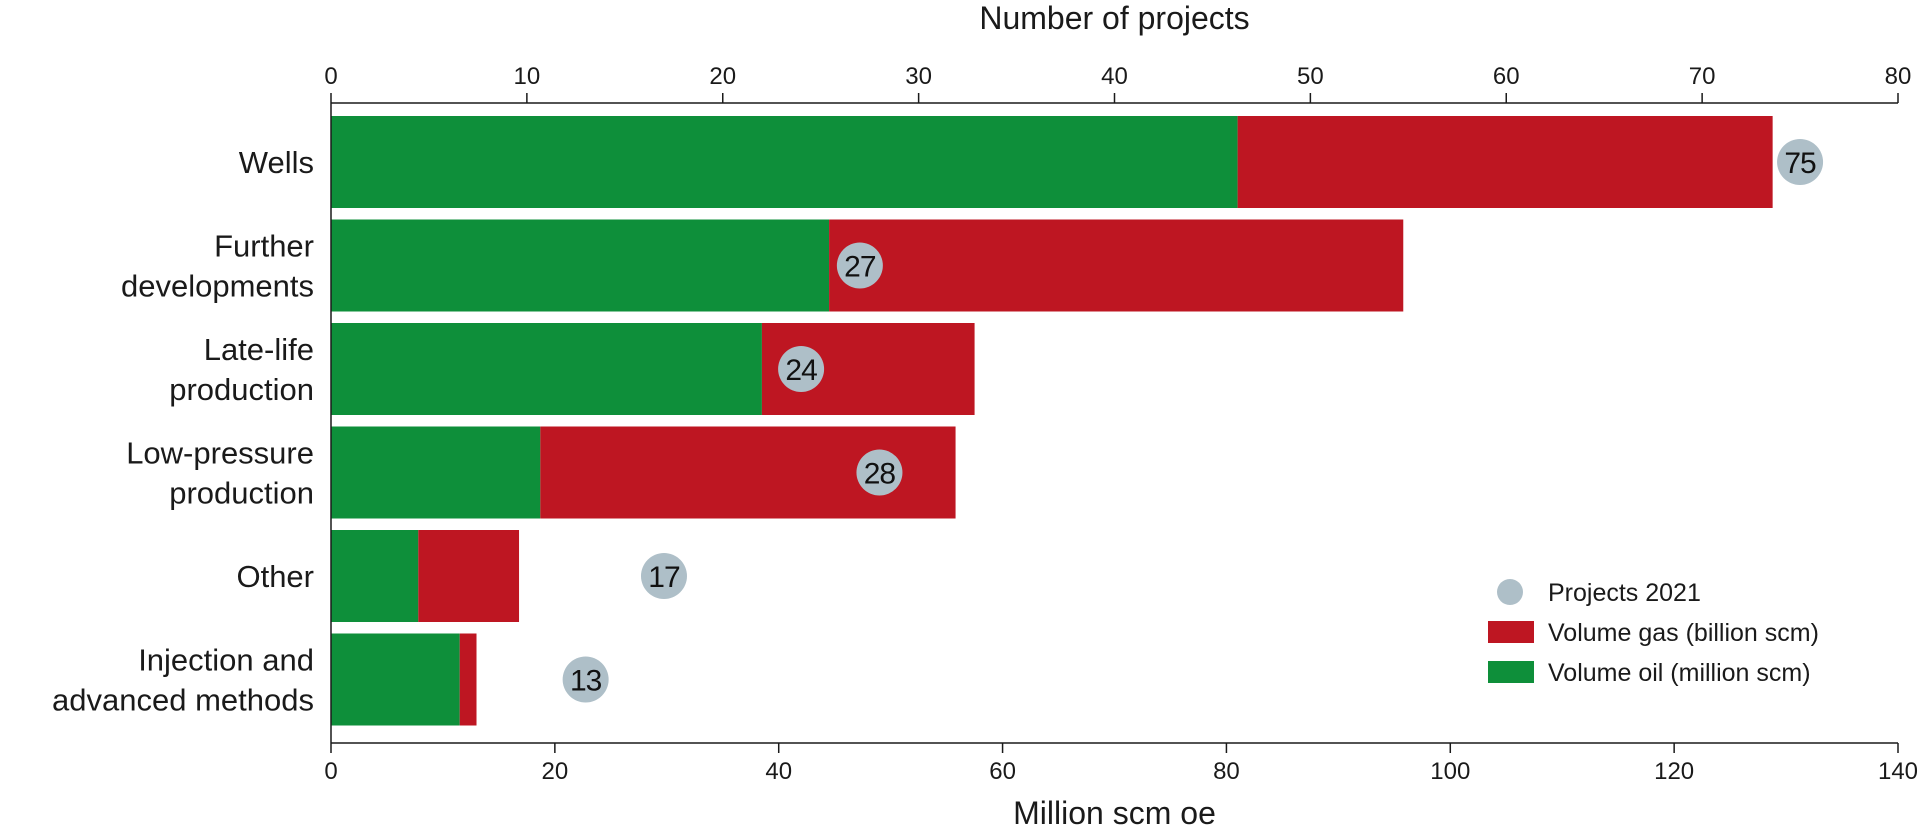  What do you see at coordinates (217, 266) in the screenshot?
I see `category-label: Further developments` at bounding box center [217, 266].